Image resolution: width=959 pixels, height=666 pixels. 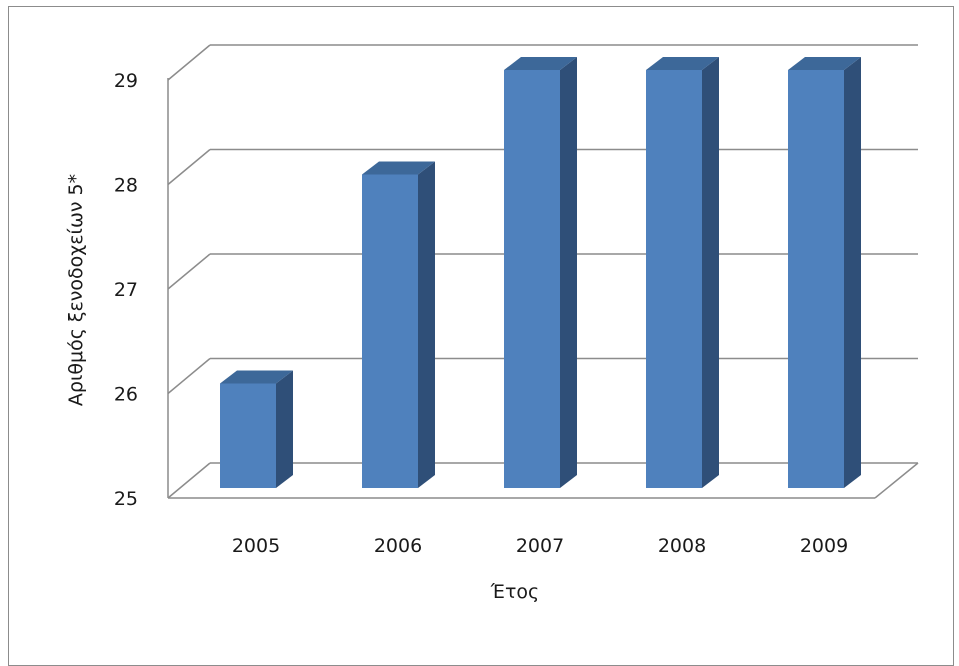 I want to click on y-tick-label: 28, so click(x=126, y=186).